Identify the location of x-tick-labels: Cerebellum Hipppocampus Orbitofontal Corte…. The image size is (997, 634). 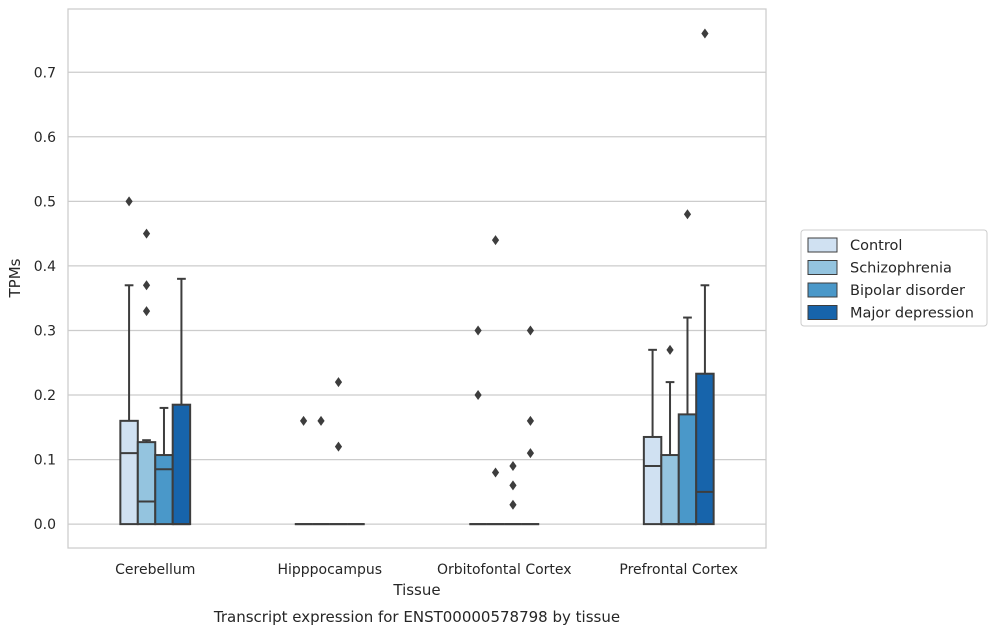
(426, 570).